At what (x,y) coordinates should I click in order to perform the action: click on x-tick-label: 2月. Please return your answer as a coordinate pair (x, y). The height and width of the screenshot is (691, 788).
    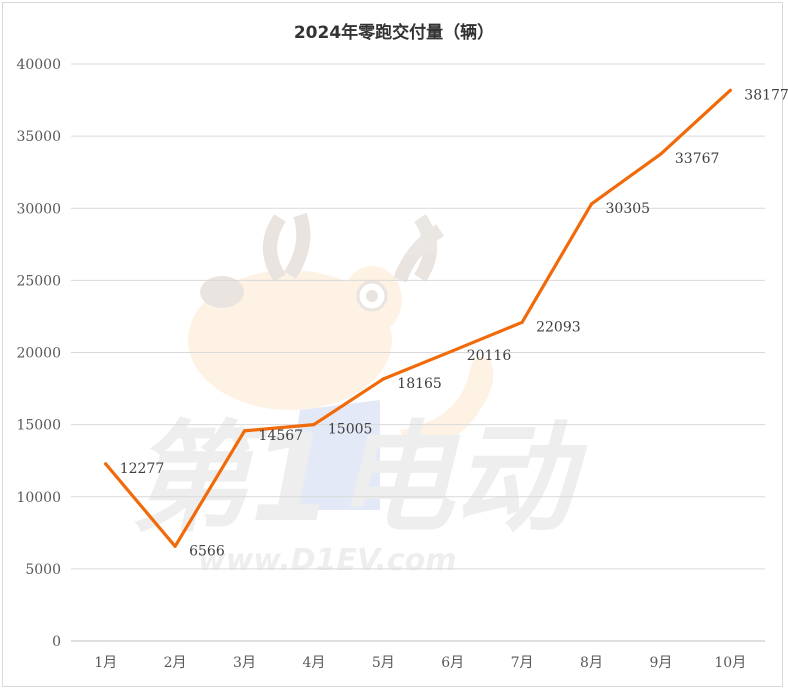
    Looking at the image, I should click on (175, 663).